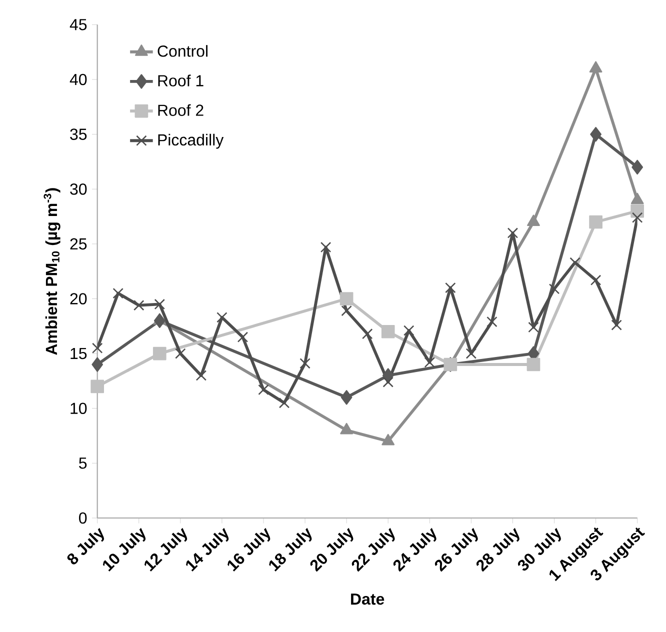 This screenshot has width=666, height=632. I want to click on y-tick-label: 5, so click(83, 463).